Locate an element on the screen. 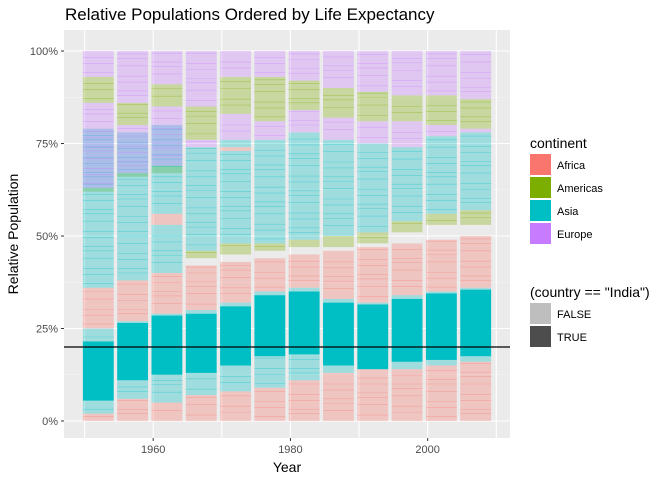  legend-key-africa is located at coordinates (540, 164).